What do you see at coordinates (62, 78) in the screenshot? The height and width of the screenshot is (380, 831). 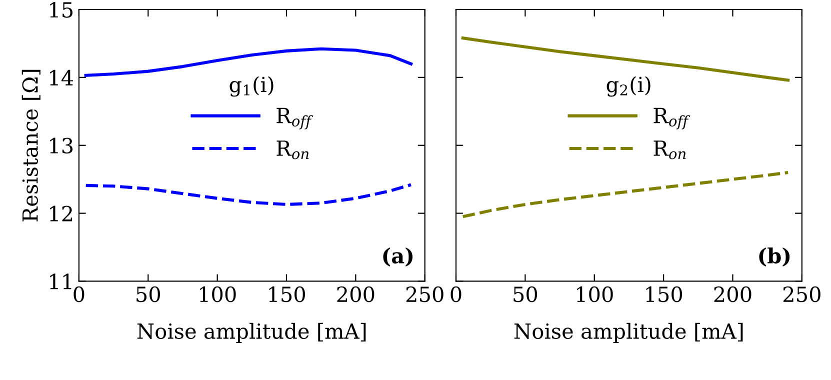 I see `y-tick-label: 14` at bounding box center [62, 78].